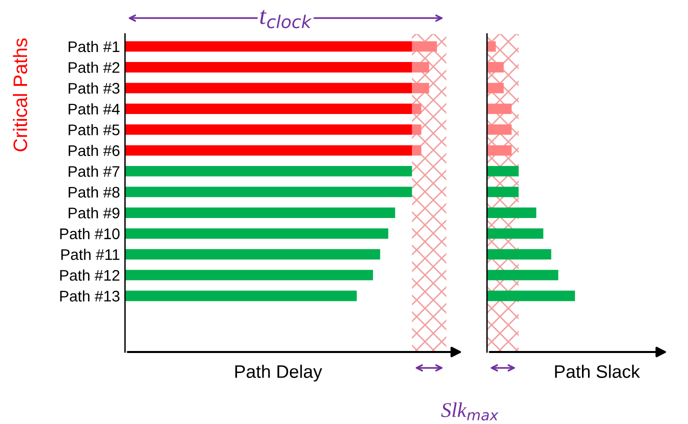 The height and width of the screenshot is (424, 688). What do you see at coordinates (286, 19) in the screenshot?
I see `text: t$_{clock}$` at bounding box center [286, 19].